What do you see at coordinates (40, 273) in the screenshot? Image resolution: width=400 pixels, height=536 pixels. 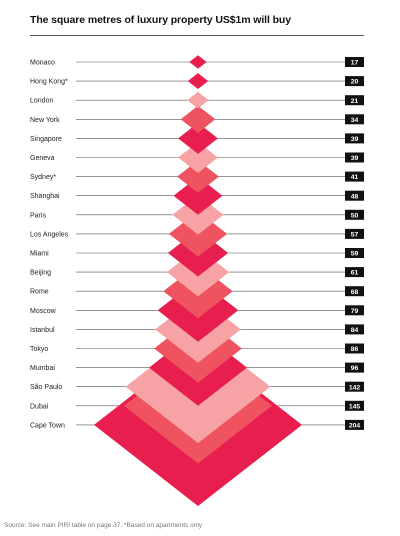 I see `category-label-11: Beijing` at bounding box center [40, 273].